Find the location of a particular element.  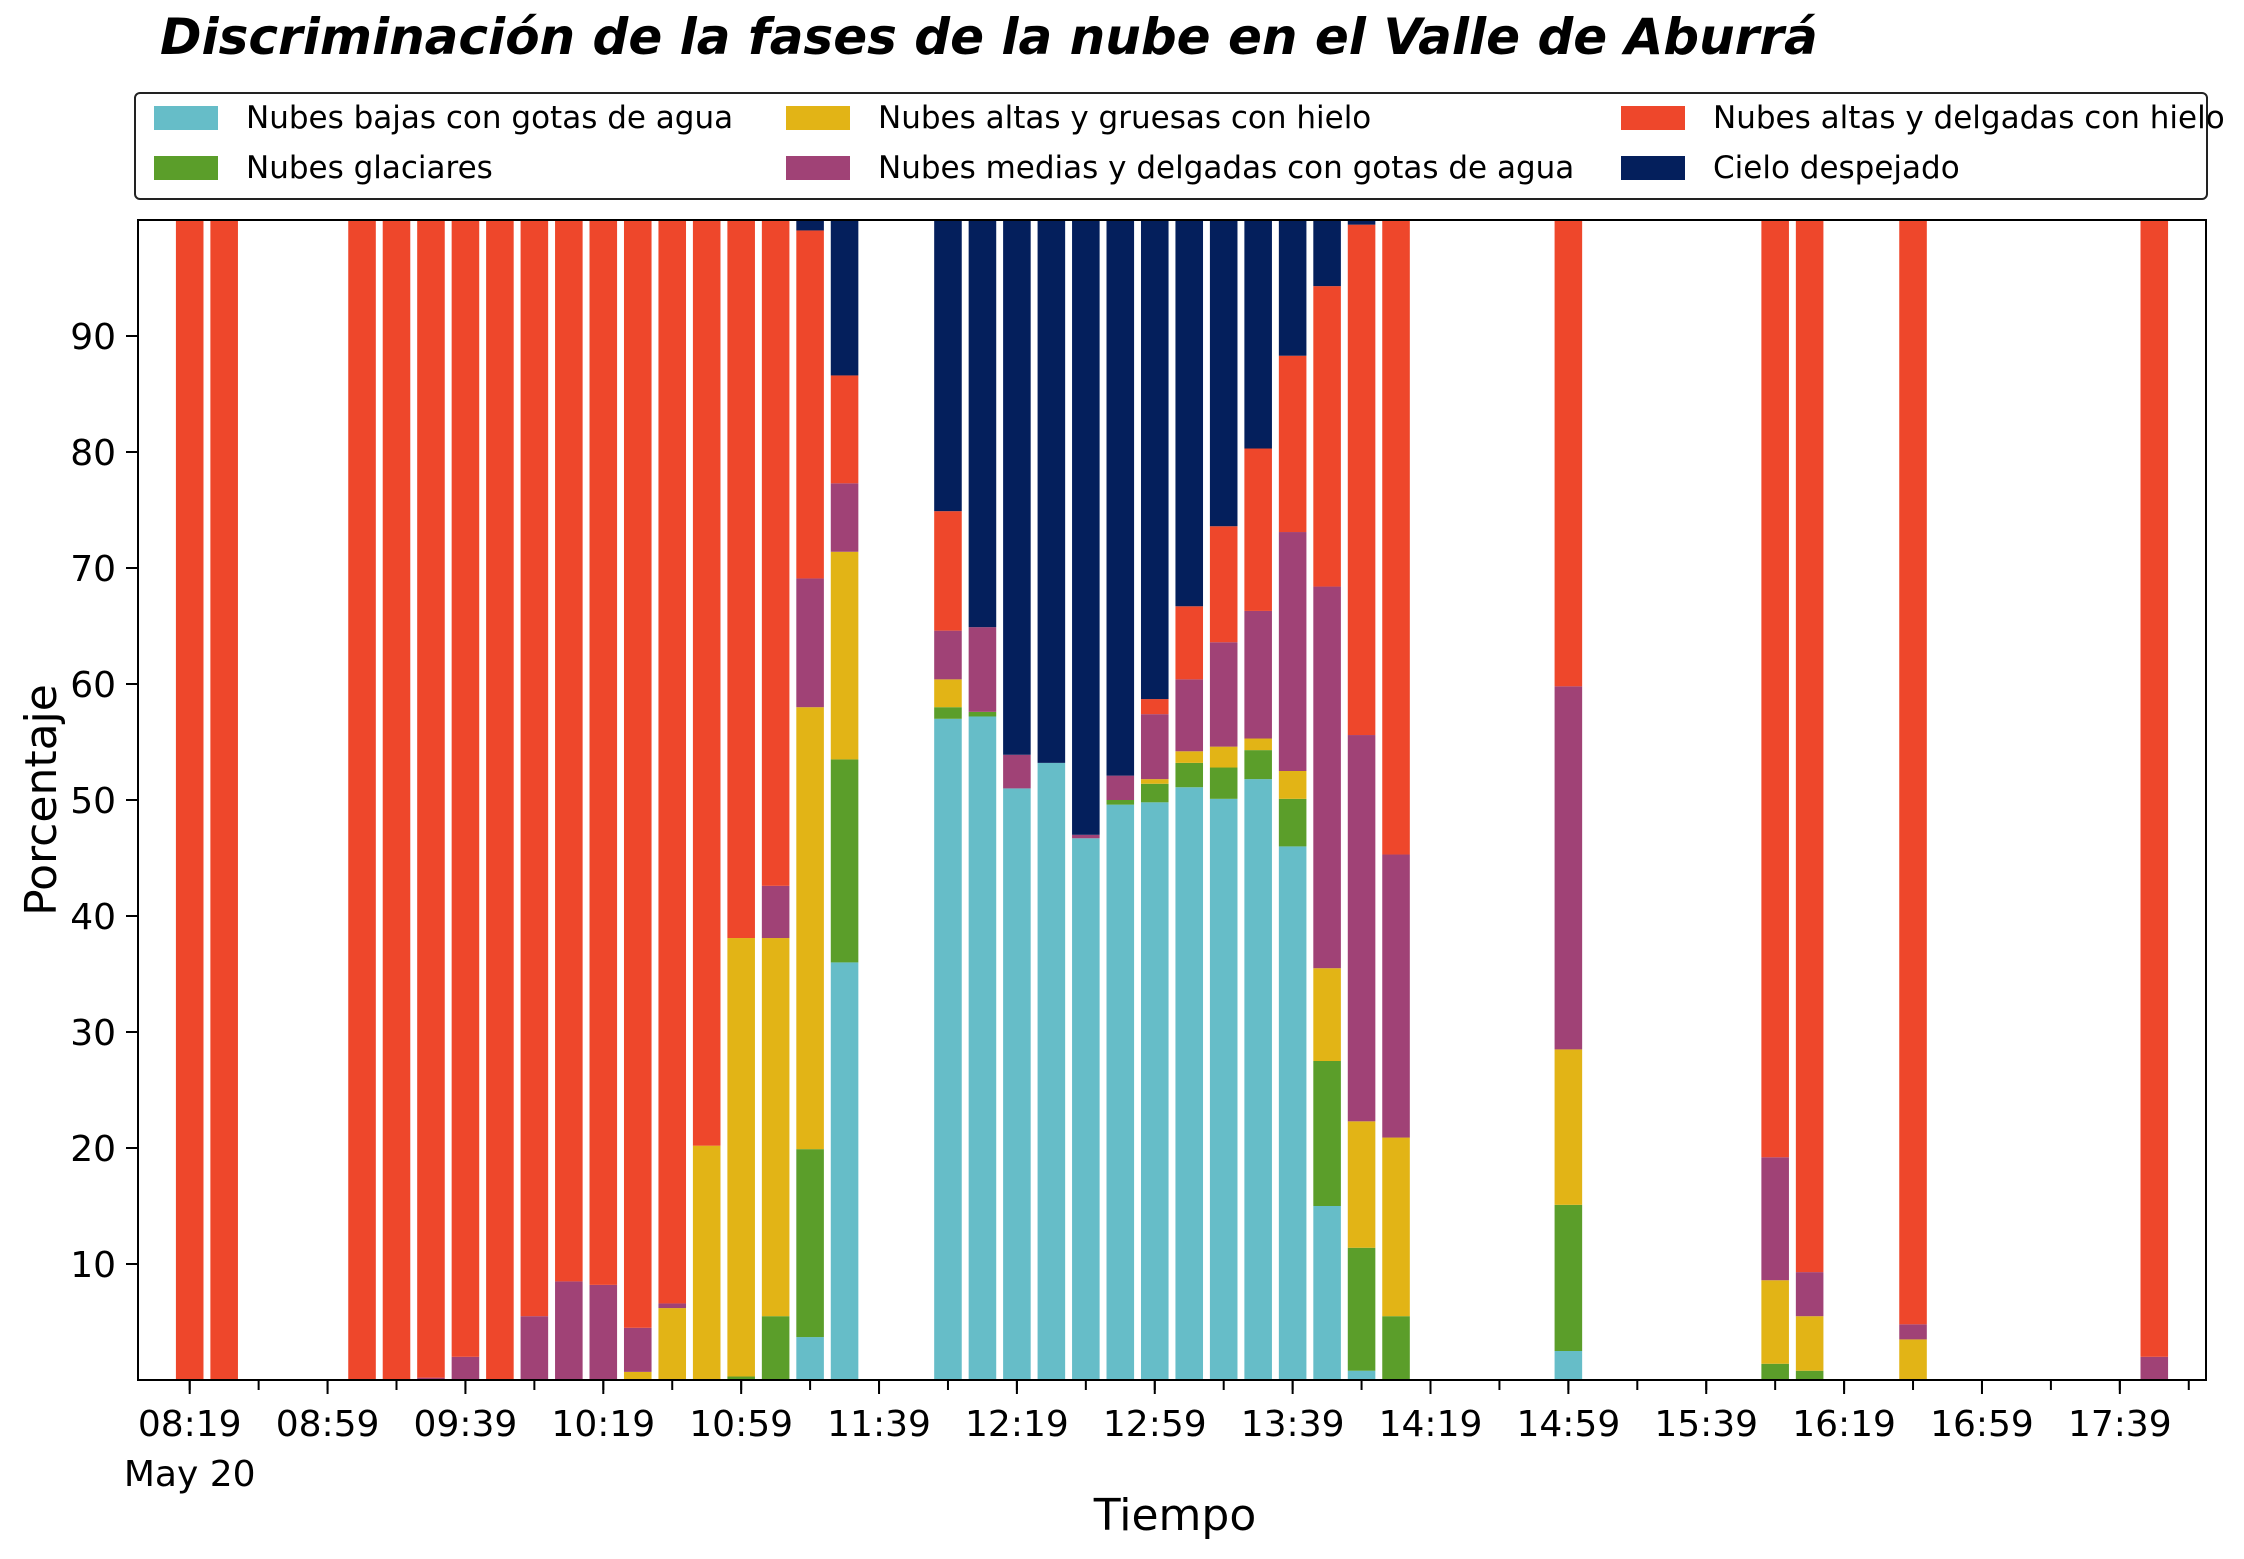

legend-label: Nubes bajas con gotas de agua is located at coordinates (490, 118).